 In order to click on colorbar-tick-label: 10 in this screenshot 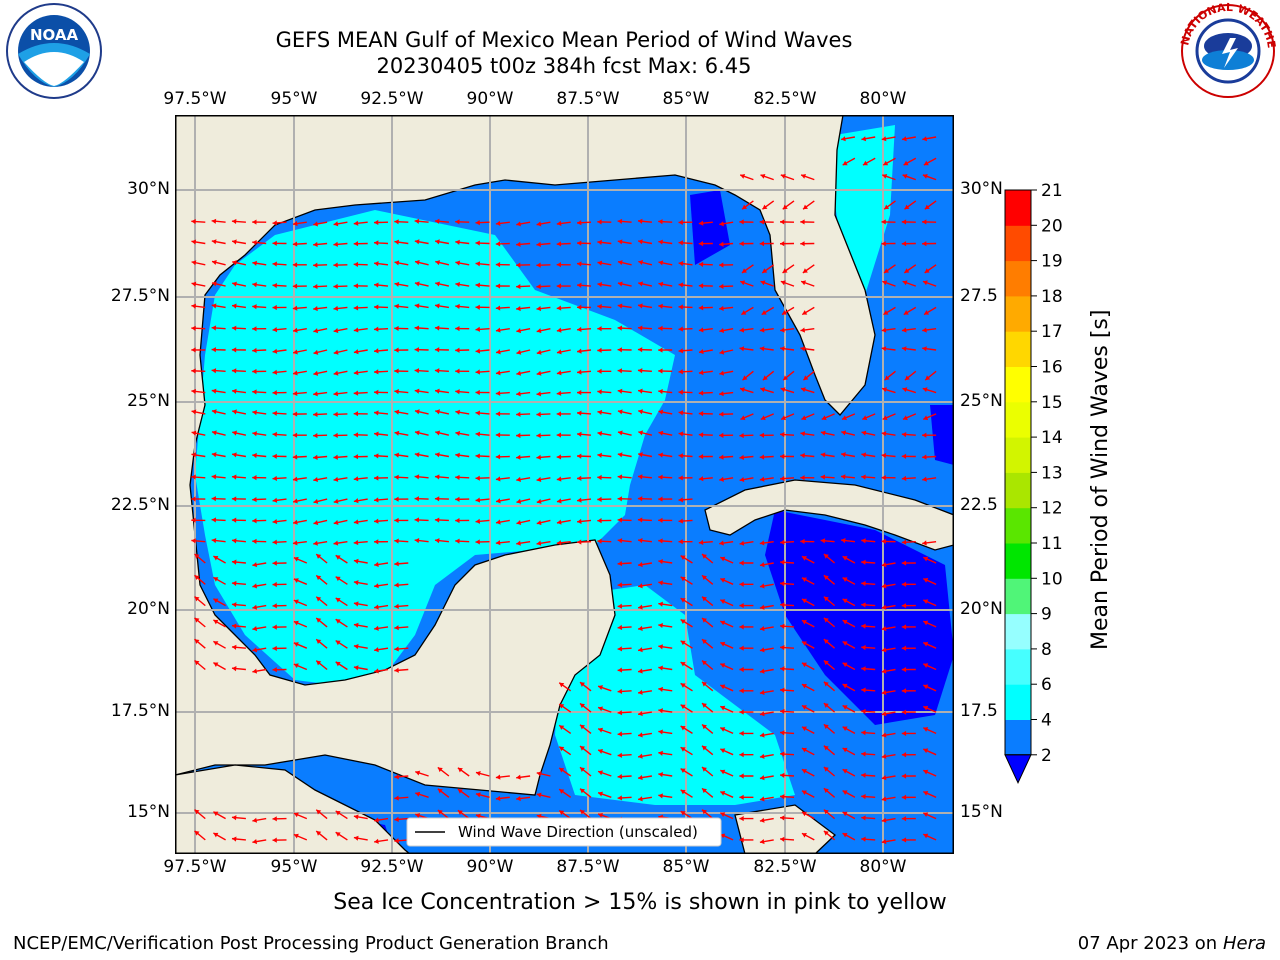, I will do `click(1052, 579)`.